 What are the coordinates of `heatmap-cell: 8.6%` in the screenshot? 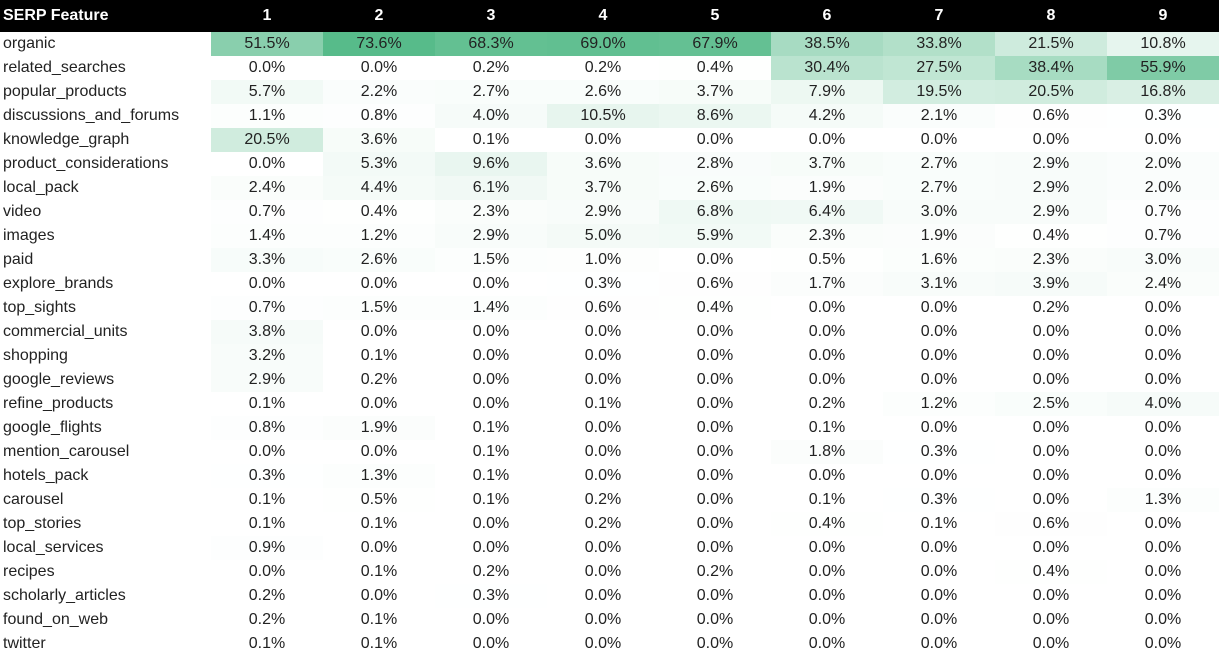 It's located at (715, 116).